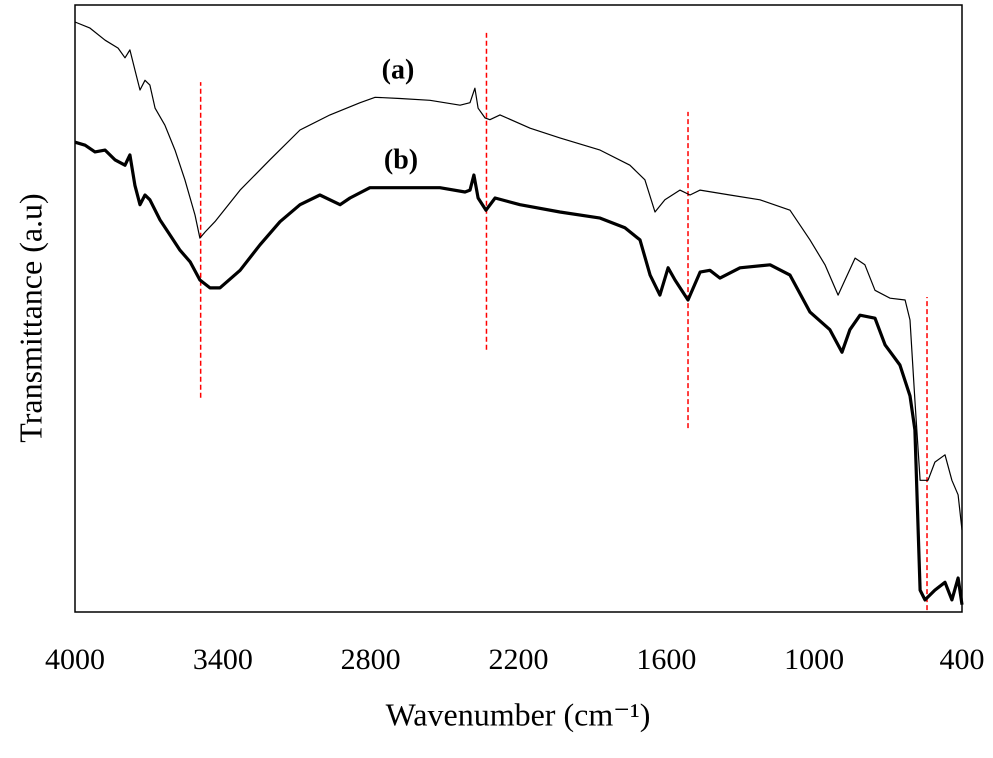 Image resolution: width=993 pixels, height=758 pixels. Describe the element at coordinates (518, 714) in the screenshot. I see `x-axis-label: Wavenumber (cm⁻¹)` at that location.